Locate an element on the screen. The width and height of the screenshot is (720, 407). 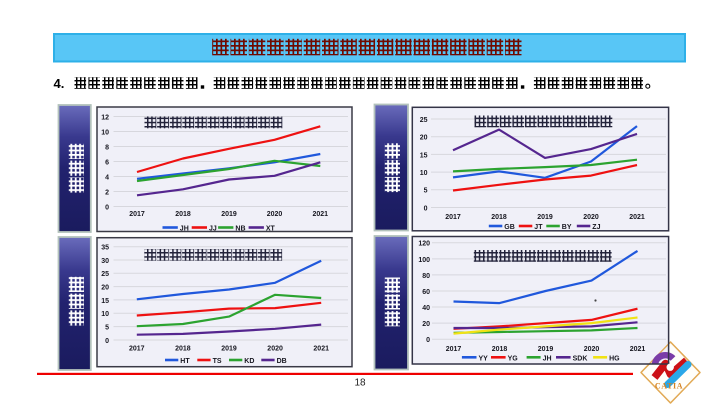
svg-text: 4 is located at coordinates (107, 177).